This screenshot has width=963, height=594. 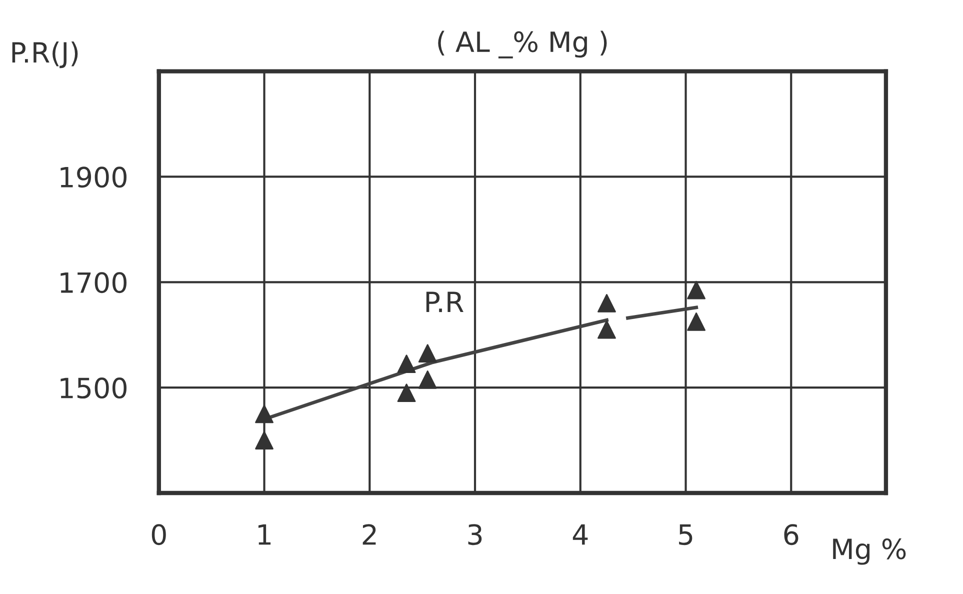 I want to click on x-tick-label: 5, so click(x=685, y=535).